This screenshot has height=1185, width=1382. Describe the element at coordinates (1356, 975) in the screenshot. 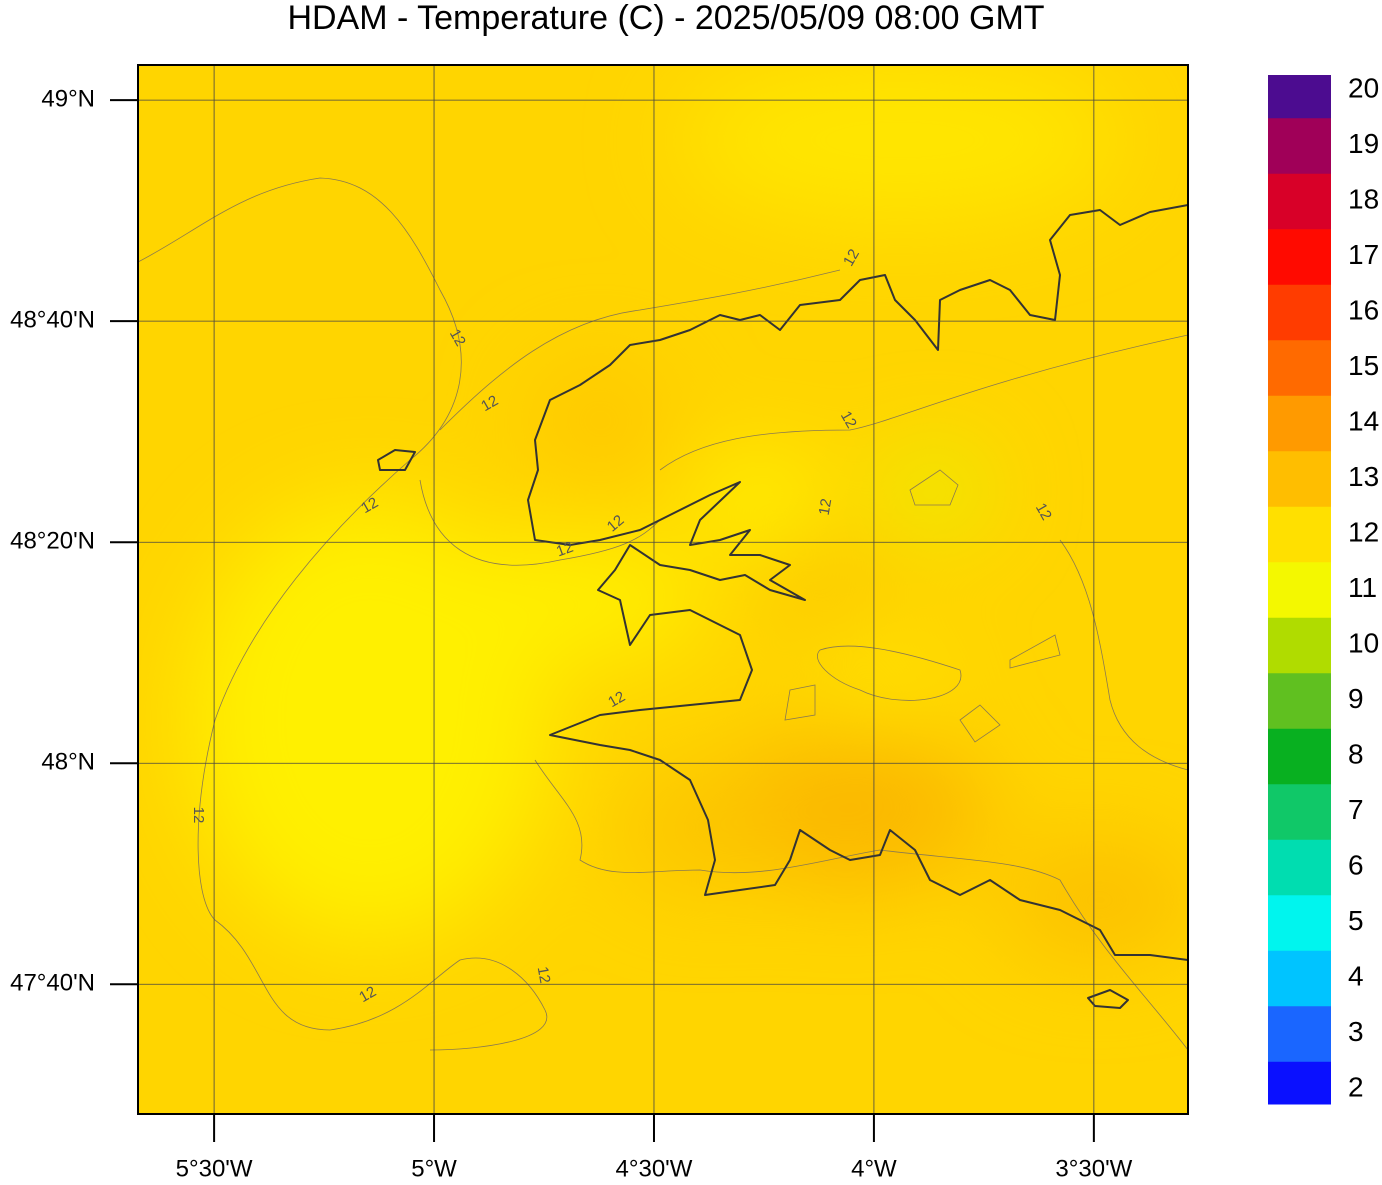

I see `colorbar-tick-label: 4` at that location.